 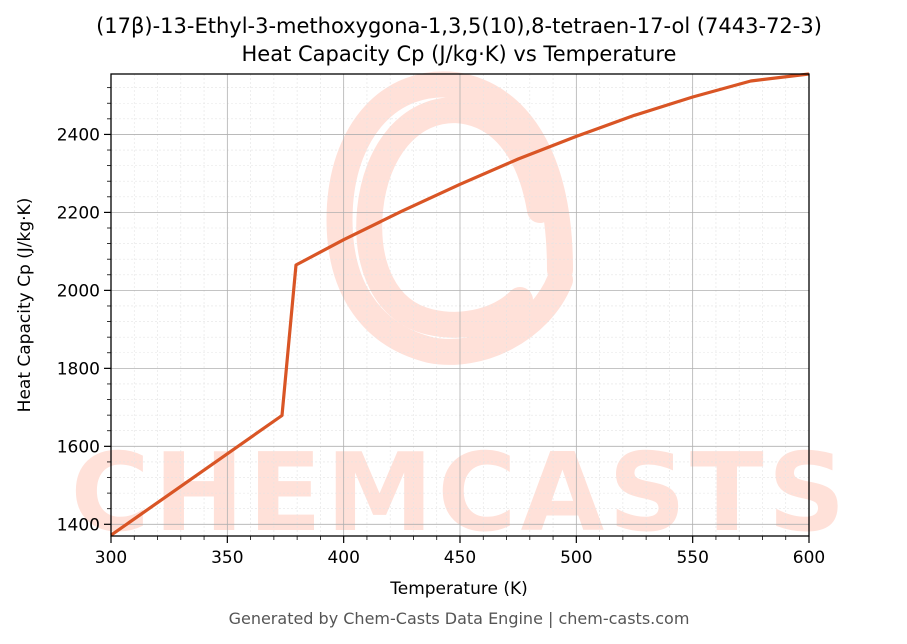 What do you see at coordinates (449, 218) in the screenshot?
I see `watermark-logo-swirl` at bounding box center [449, 218].